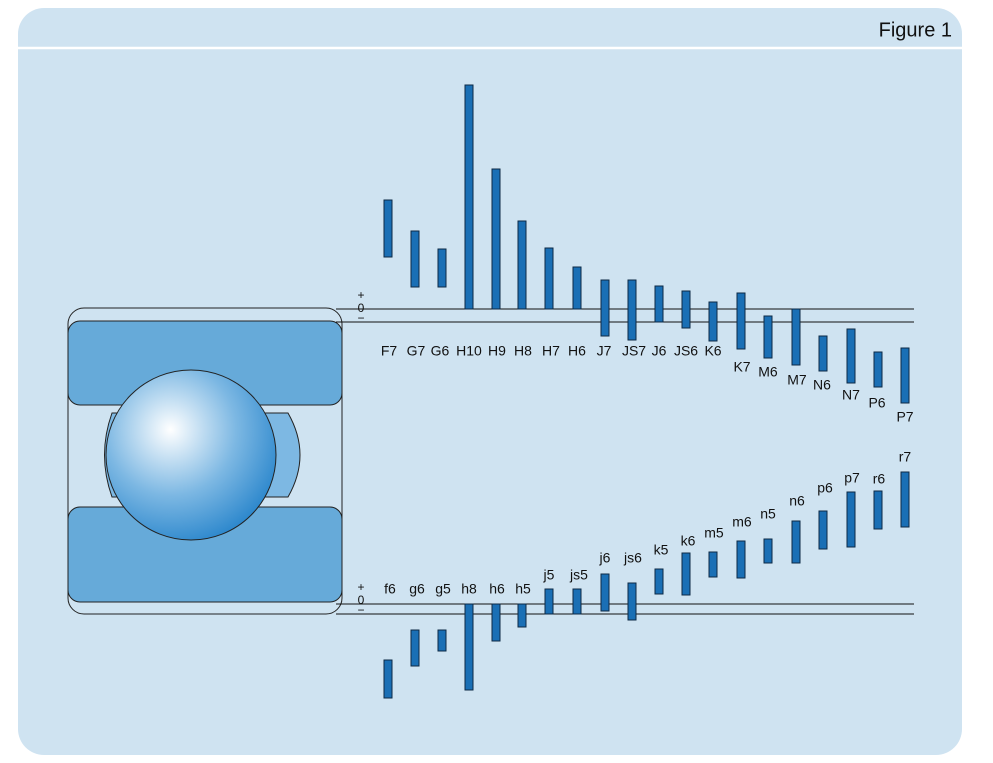 The image size is (993, 763). What do you see at coordinates (205, 461) in the screenshot?
I see `bearing` at bounding box center [205, 461].